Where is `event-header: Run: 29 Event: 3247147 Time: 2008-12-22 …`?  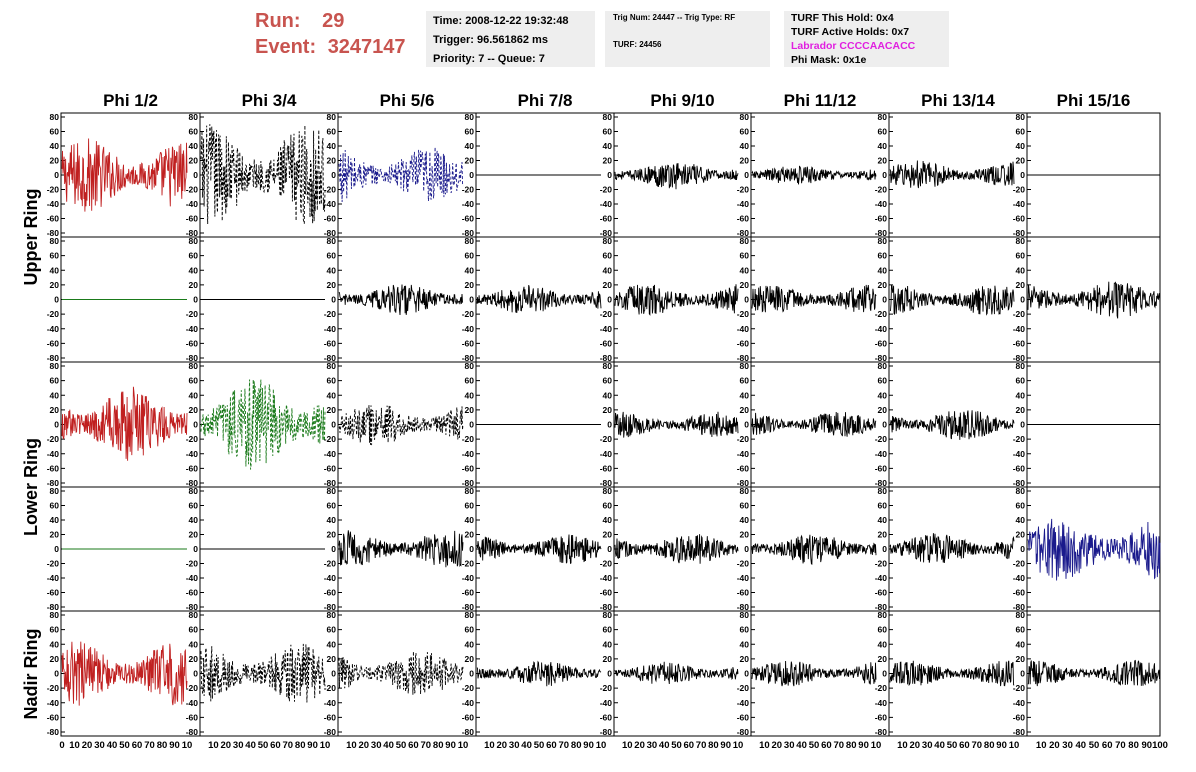 event-header: Run: 29 Event: 3247147 Time: 2008-12-22 … is located at coordinates (598, 40).